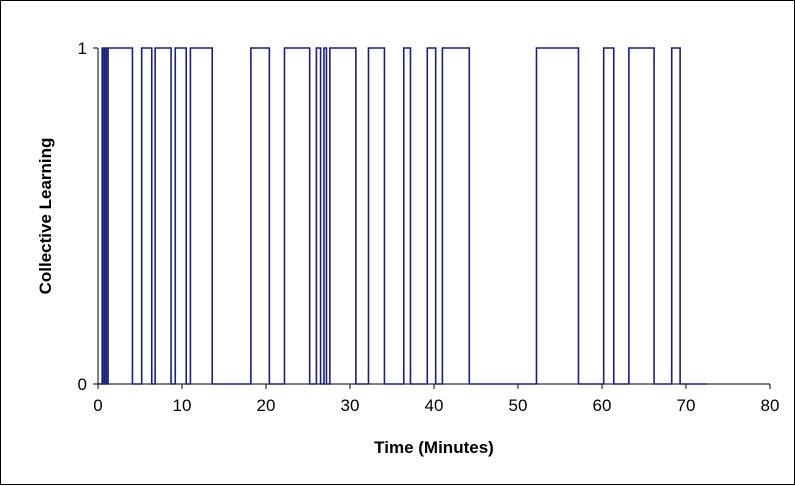 Image resolution: width=795 pixels, height=486 pixels. Describe the element at coordinates (82, 384) in the screenshot. I see `y-tick-label: 0` at that location.